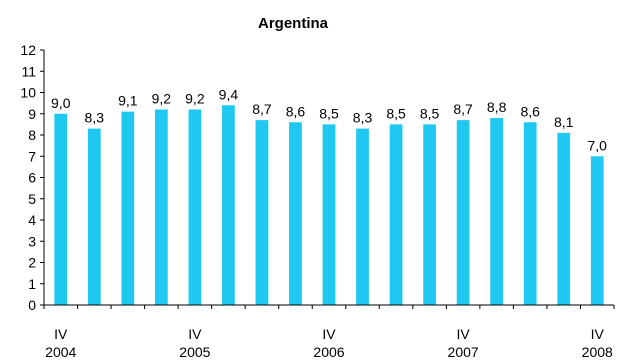 This screenshot has width=620, height=361. What do you see at coordinates (497, 107) in the screenshot?
I see `data-label: 8,8` at bounding box center [497, 107].